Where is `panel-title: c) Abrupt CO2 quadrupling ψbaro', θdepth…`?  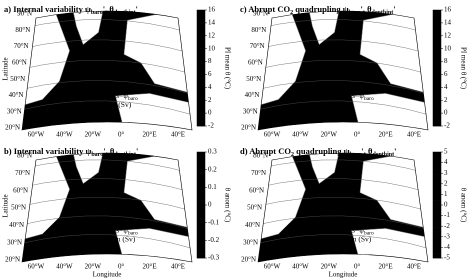 panel-title: c) Abrupt CO2 quadrupling ψbaro', θdepth… is located at coordinates (318, 10).